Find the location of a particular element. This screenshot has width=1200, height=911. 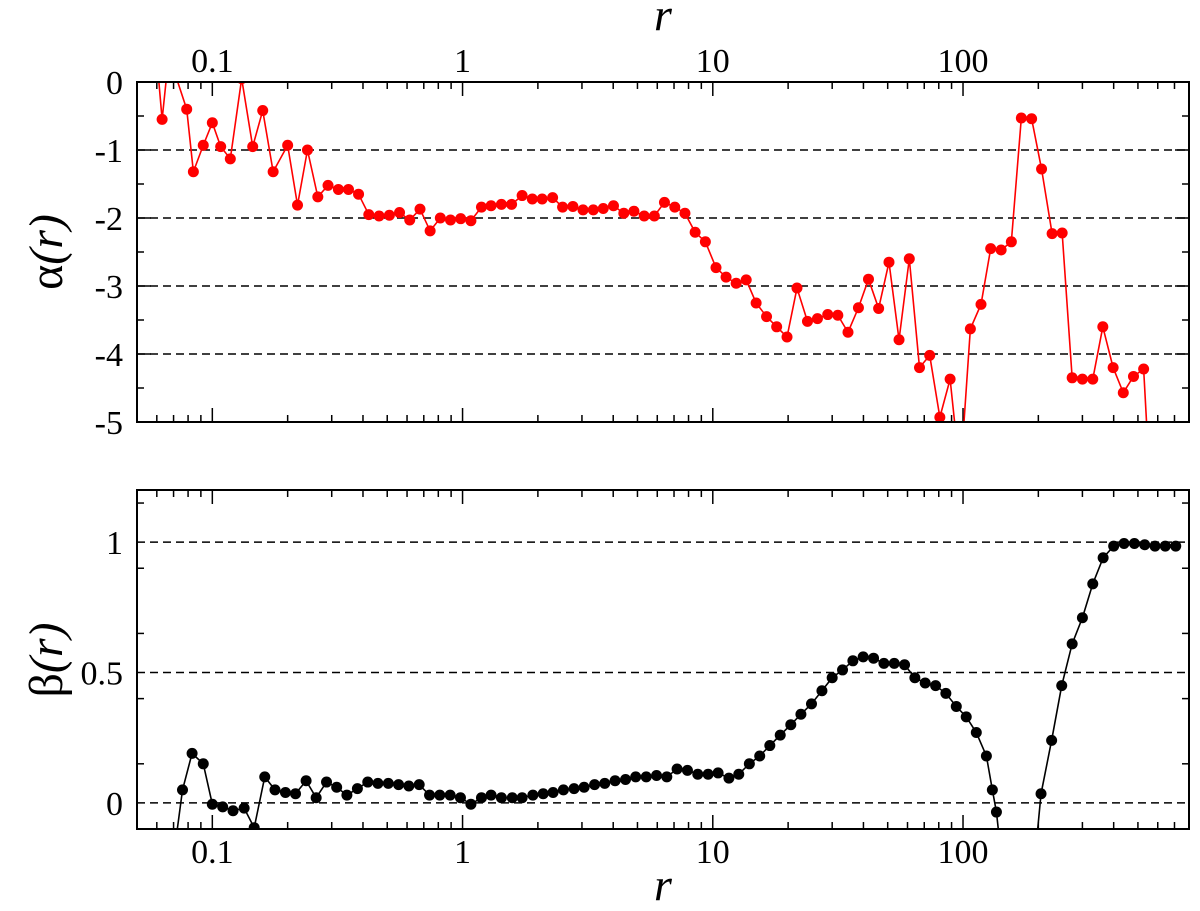

svg-text: β(r) is located at coordinates (46, 659).